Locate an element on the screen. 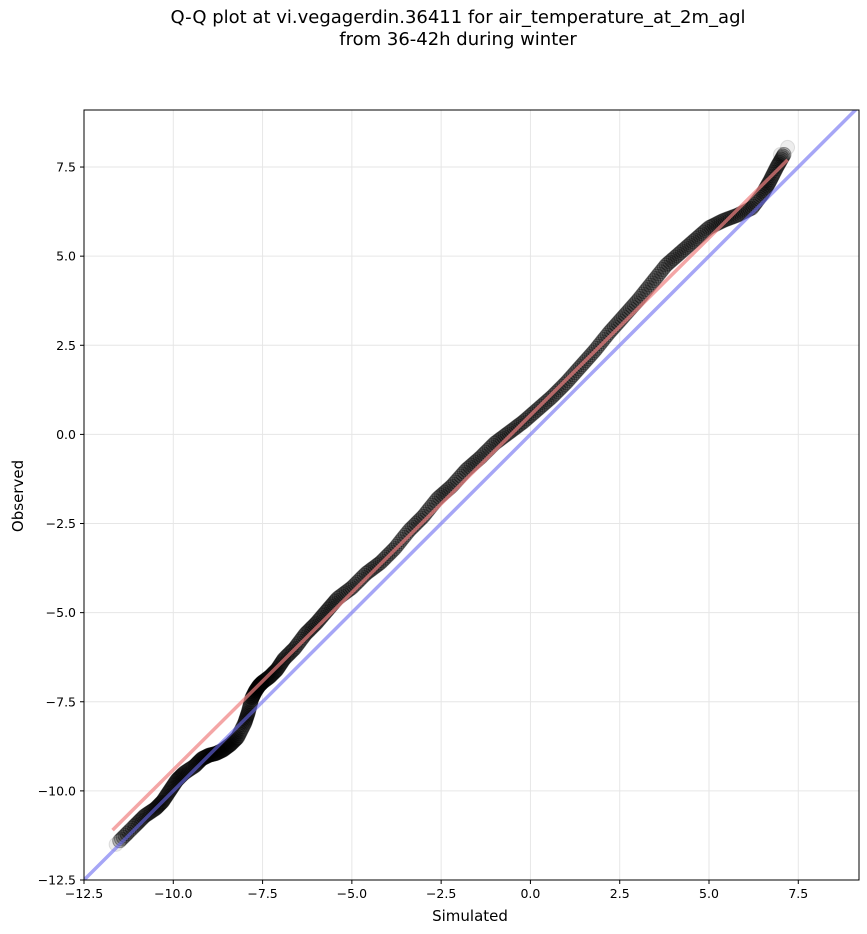 This screenshot has height=934, width=867. x-tick-label: 2.5 is located at coordinates (620, 893).